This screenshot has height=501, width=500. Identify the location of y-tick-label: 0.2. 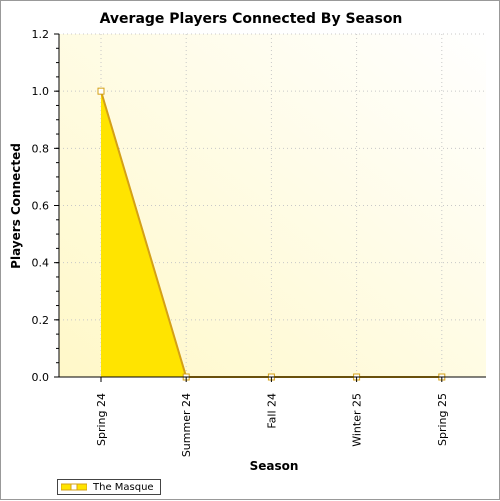
(41, 320).